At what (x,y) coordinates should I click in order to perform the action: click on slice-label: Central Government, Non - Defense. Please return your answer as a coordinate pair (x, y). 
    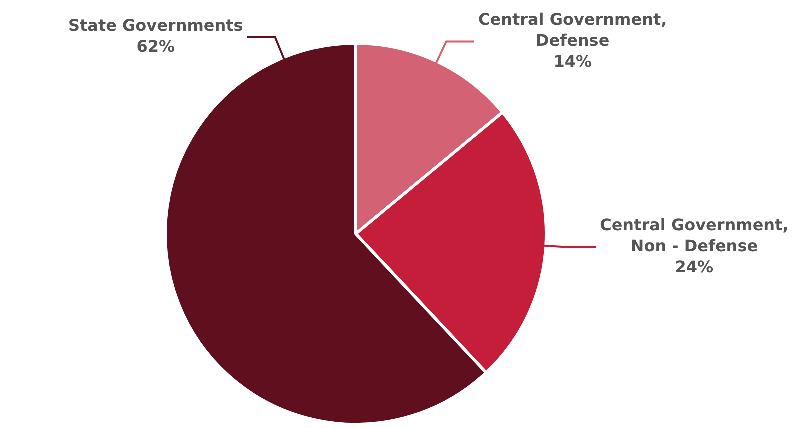
    Looking at the image, I should click on (694, 236).